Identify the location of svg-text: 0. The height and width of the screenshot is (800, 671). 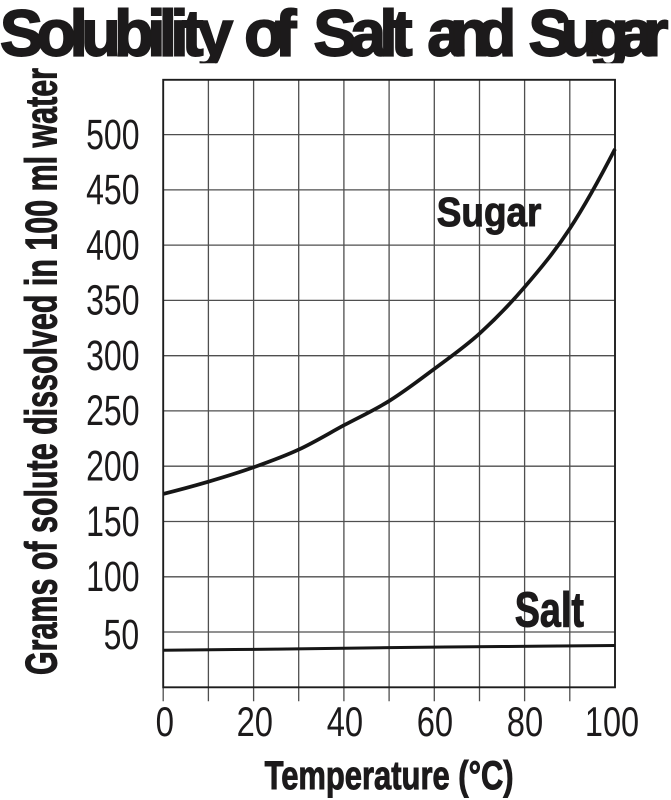
(165, 721).